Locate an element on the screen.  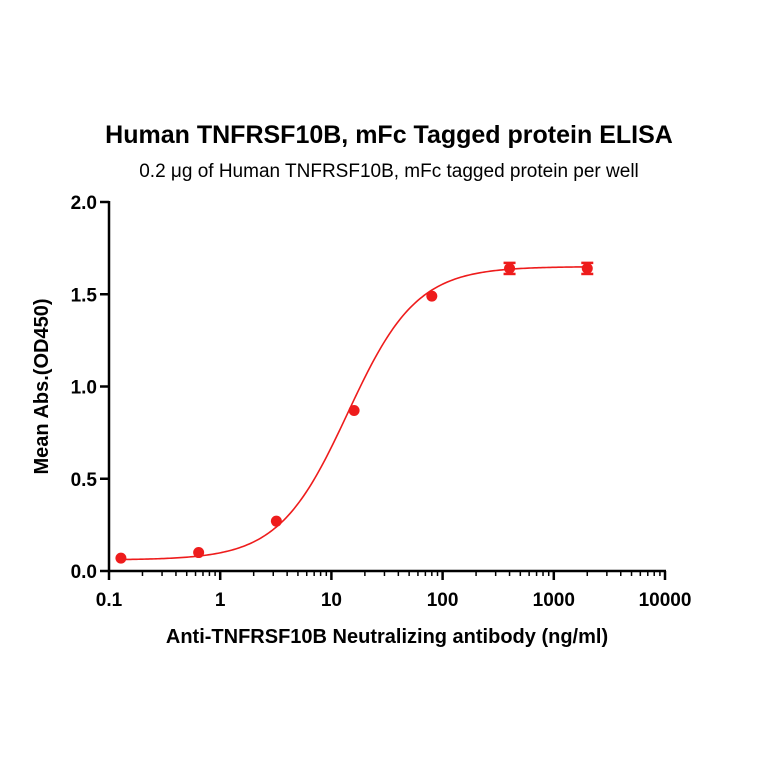
x-tick-label: 10000 is located at coordinates (665, 600).